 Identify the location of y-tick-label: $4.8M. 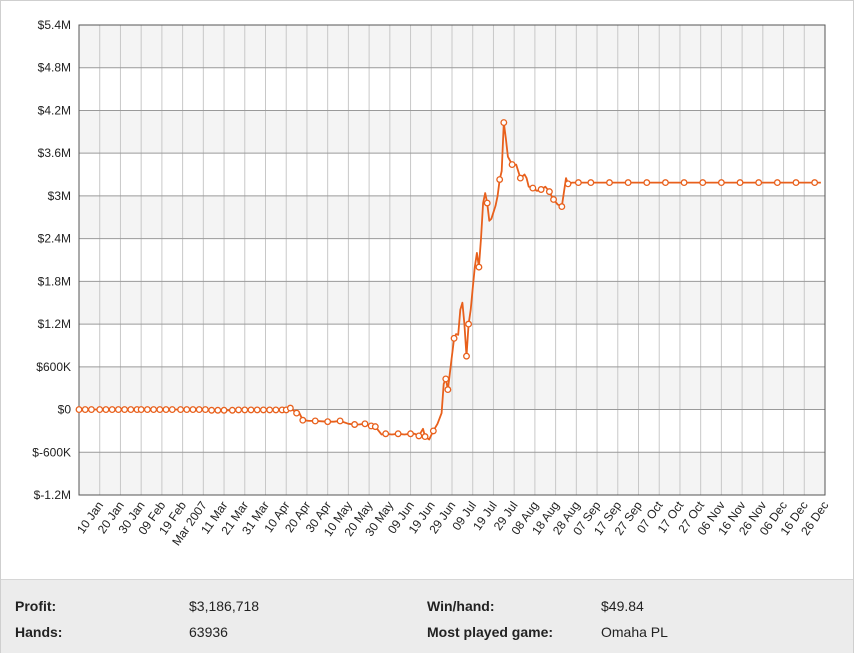
(54, 68).